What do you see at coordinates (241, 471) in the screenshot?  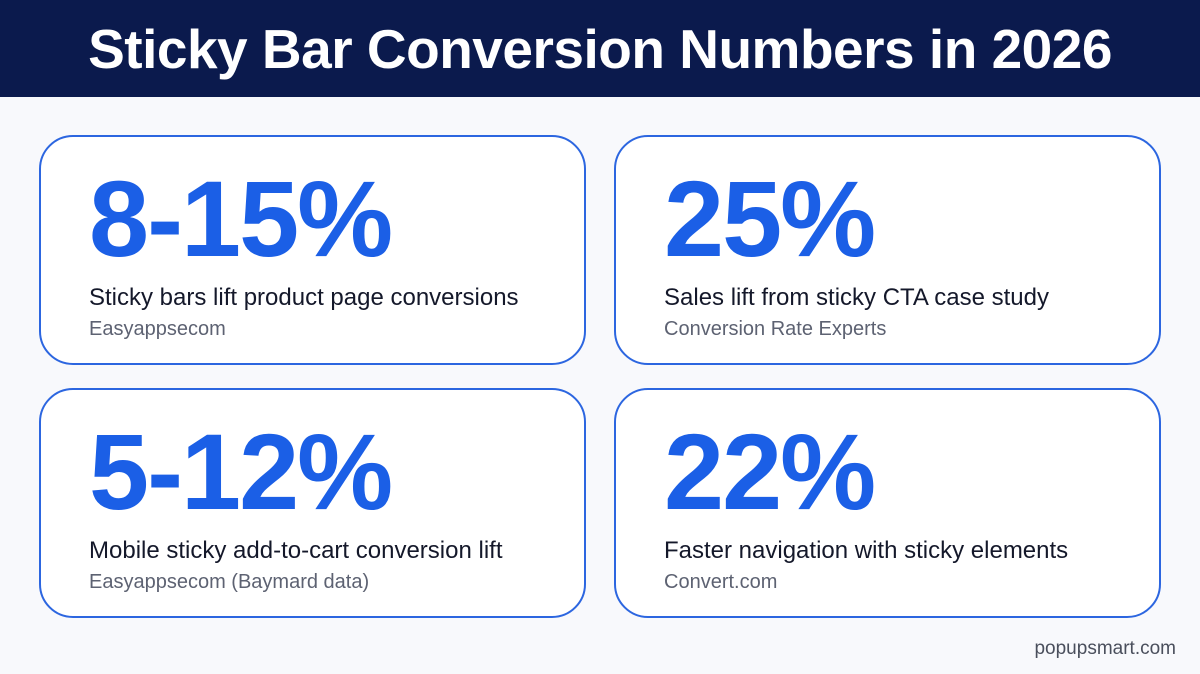 I see `stat-value: 5-12%` at bounding box center [241, 471].